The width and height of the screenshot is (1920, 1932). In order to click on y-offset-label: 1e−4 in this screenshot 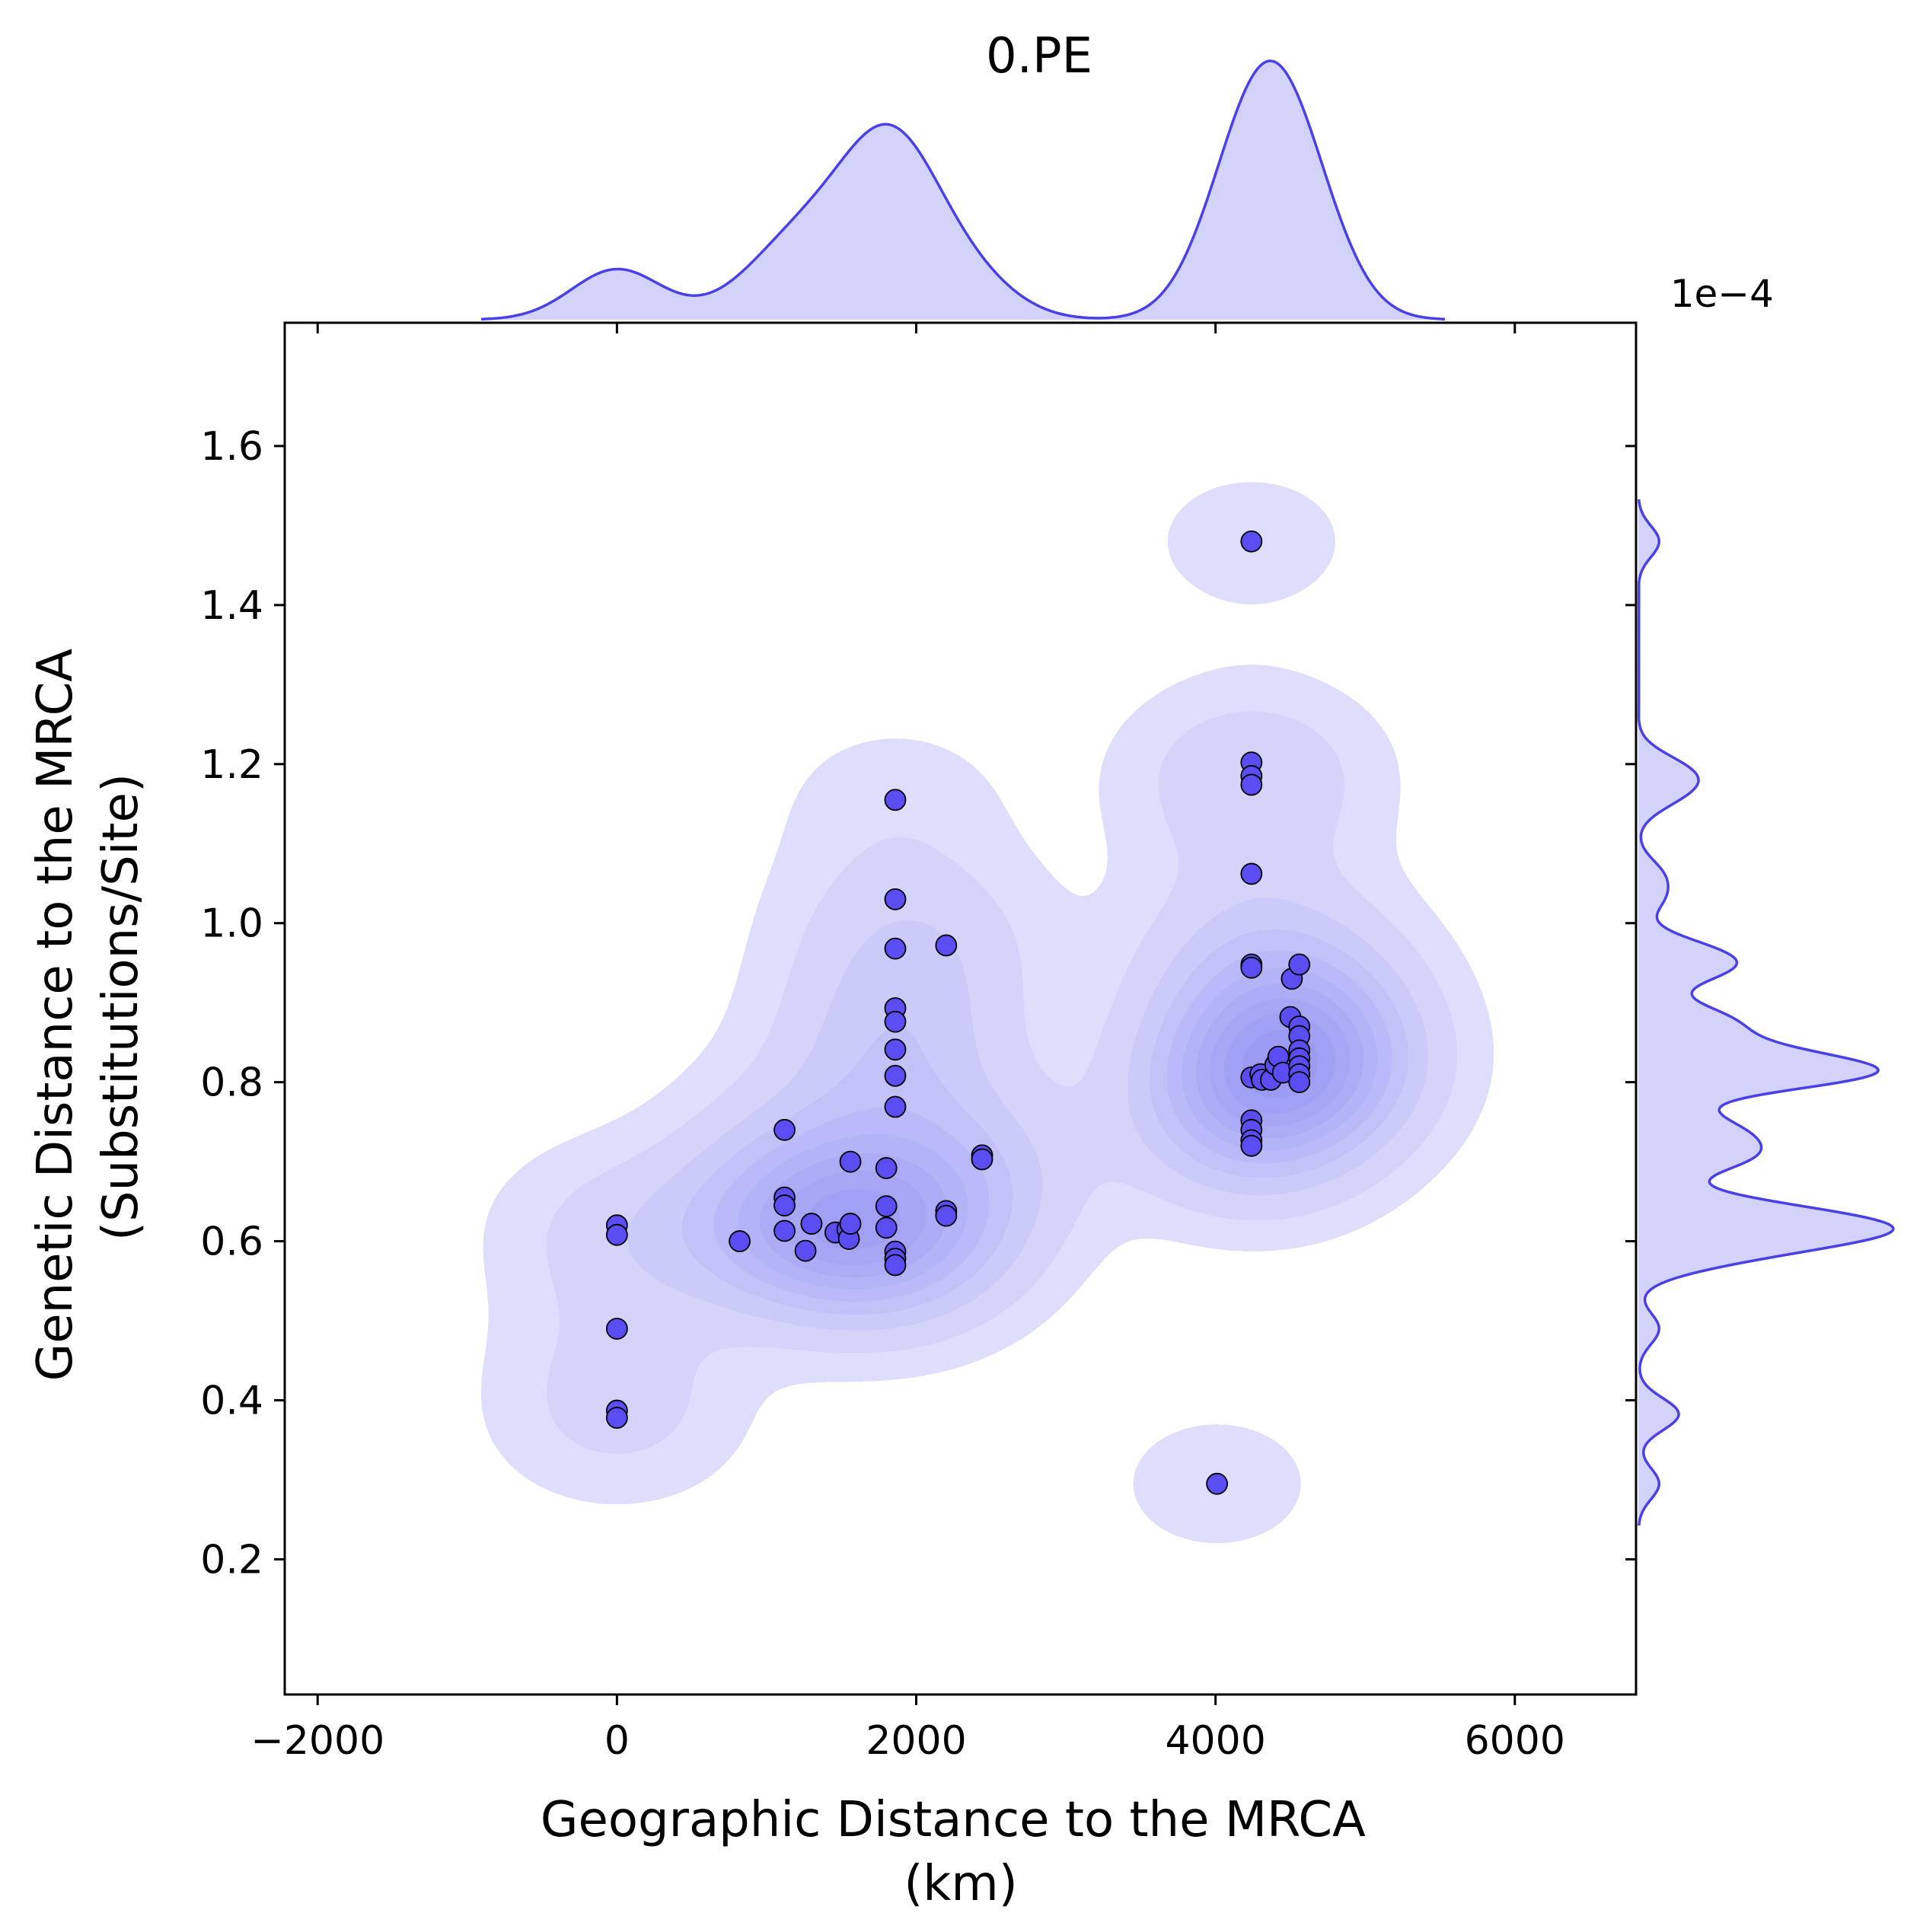, I will do `click(1722, 294)`.